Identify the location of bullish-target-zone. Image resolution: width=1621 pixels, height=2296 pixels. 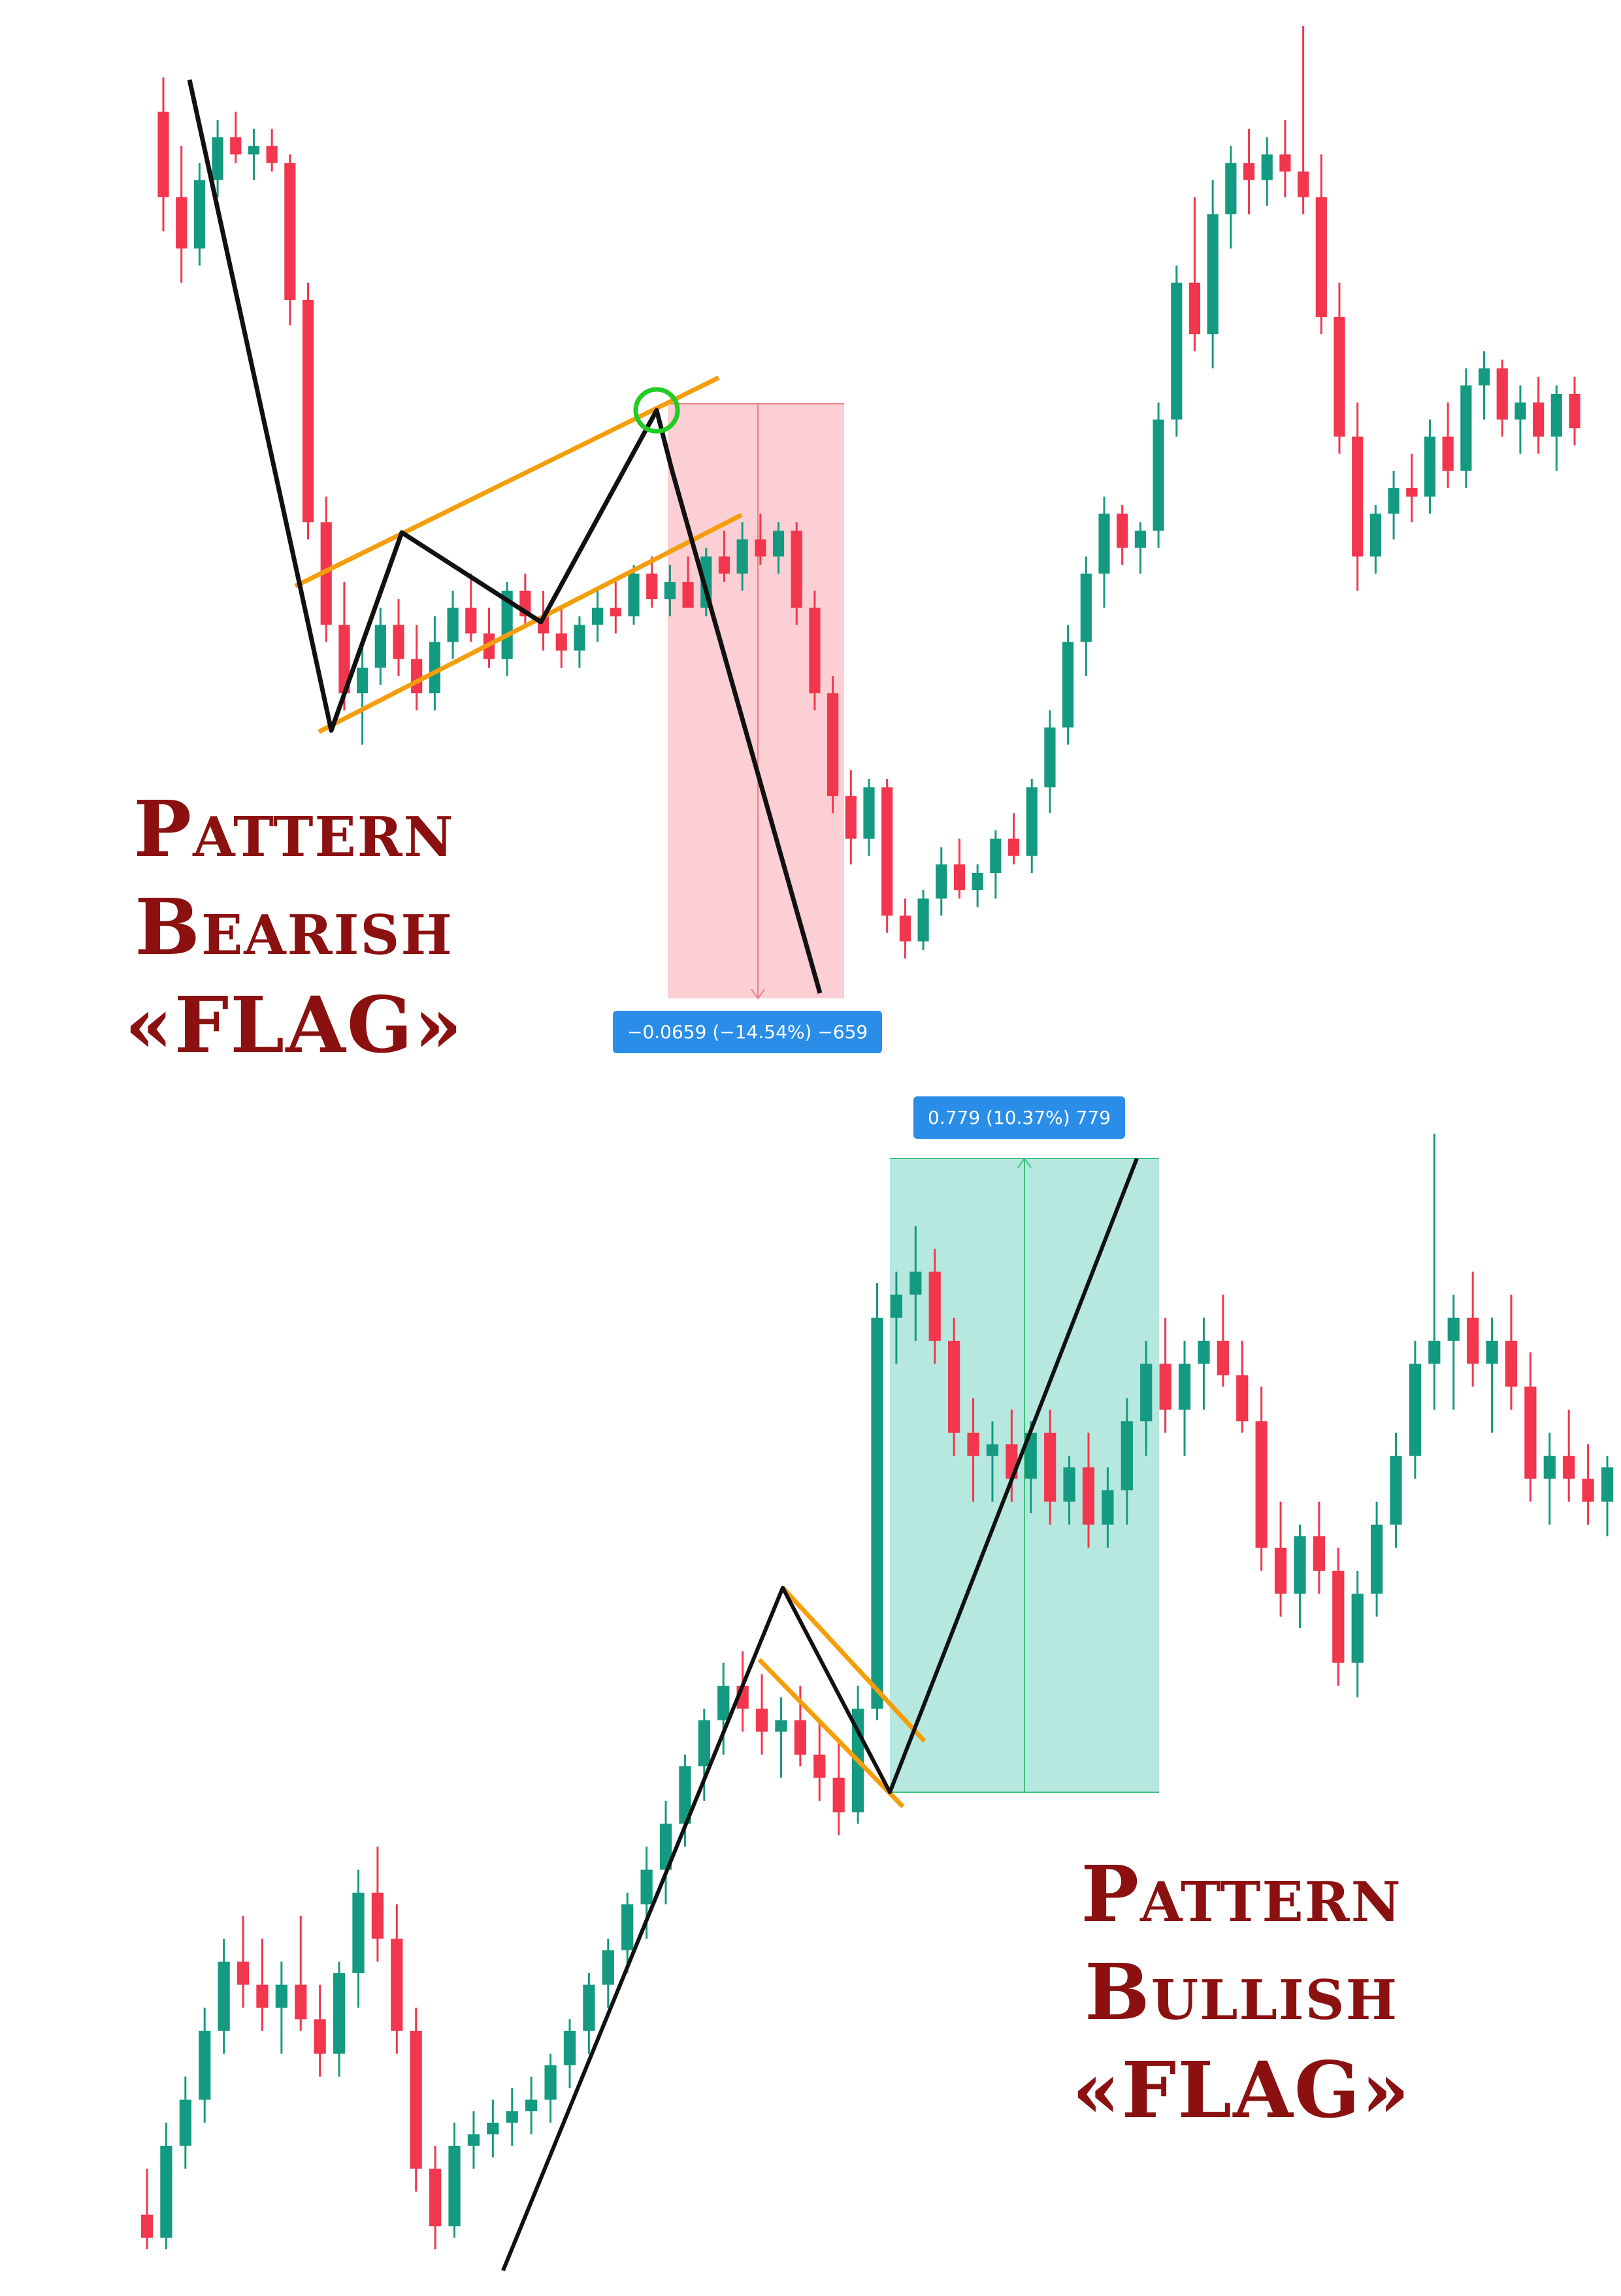
(1024, 1475).